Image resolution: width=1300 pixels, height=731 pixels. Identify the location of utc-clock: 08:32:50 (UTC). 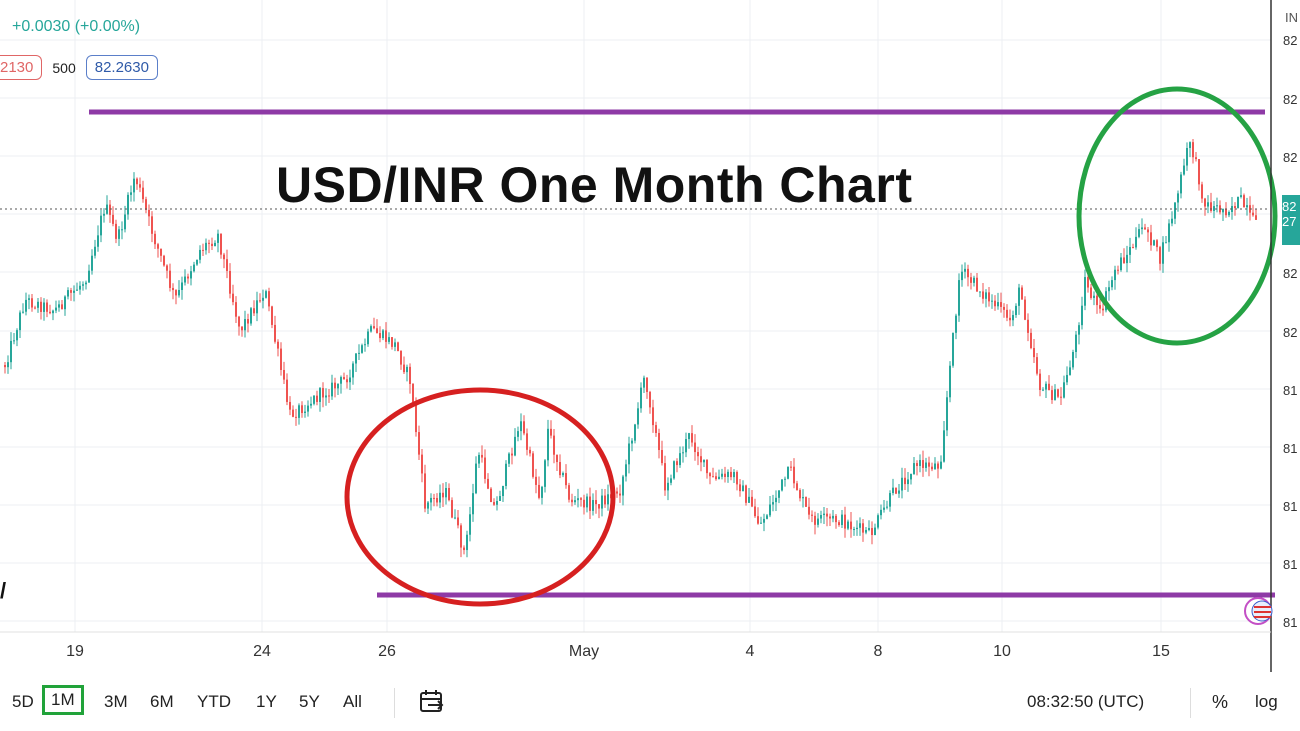
(1086, 701).